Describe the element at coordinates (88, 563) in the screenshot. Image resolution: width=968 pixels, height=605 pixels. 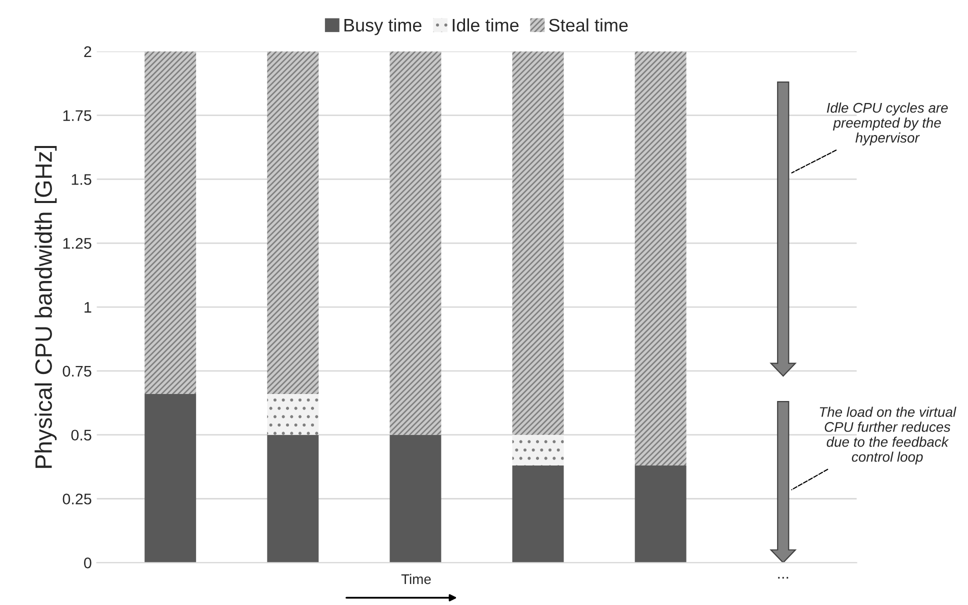
I see `y-tick-label: 0` at that location.